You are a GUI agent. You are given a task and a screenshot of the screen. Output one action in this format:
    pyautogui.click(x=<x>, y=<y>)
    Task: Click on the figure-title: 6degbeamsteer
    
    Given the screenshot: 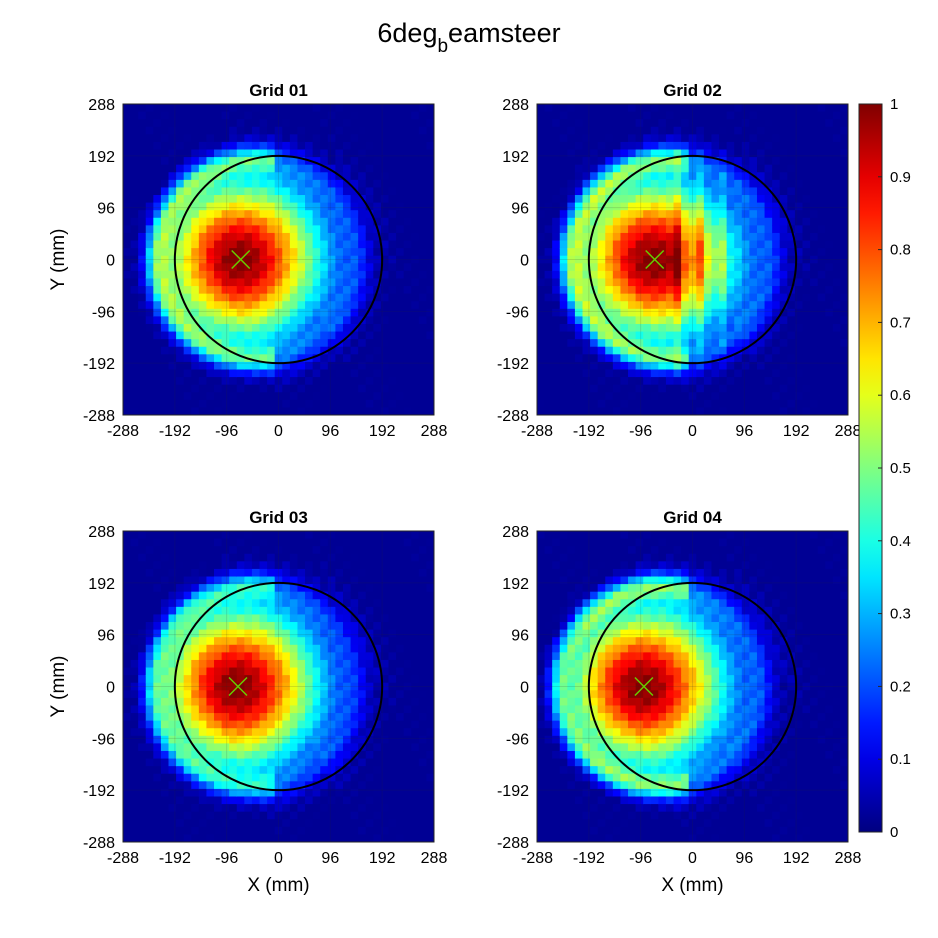 What is the action you would take?
    pyautogui.click(x=468, y=37)
    